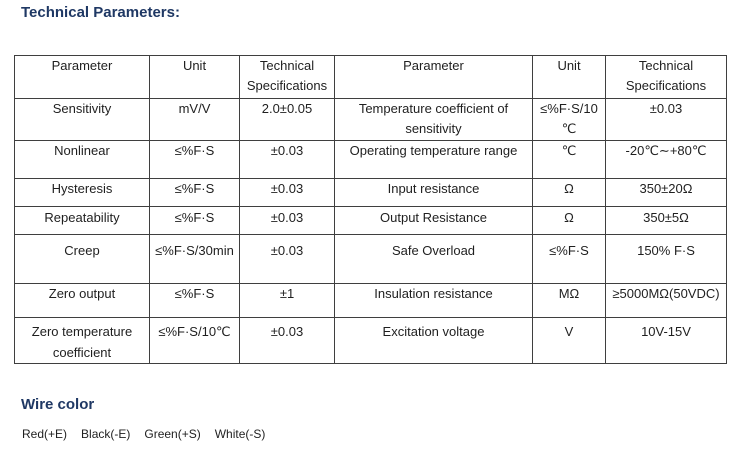  Describe the element at coordinates (82, 119) in the screenshot. I see `table-cell: Sensitivity` at that location.